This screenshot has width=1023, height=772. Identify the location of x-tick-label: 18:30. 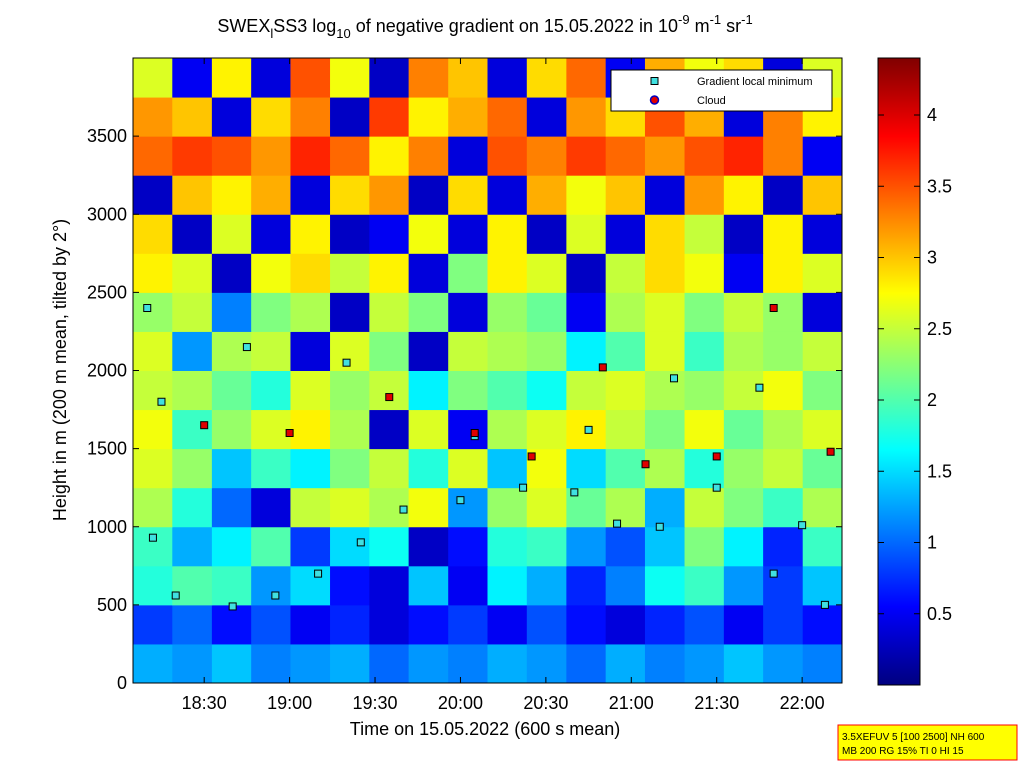
(204, 703).